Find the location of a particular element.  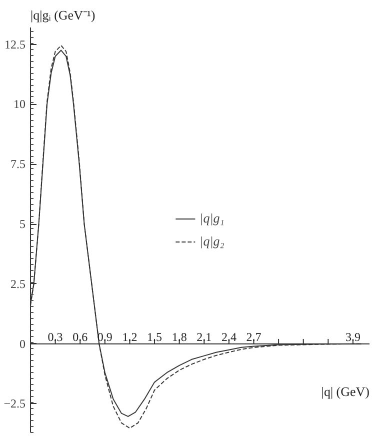

x-axis-title: |q| (GeV) is located at coordinates (345, 391).